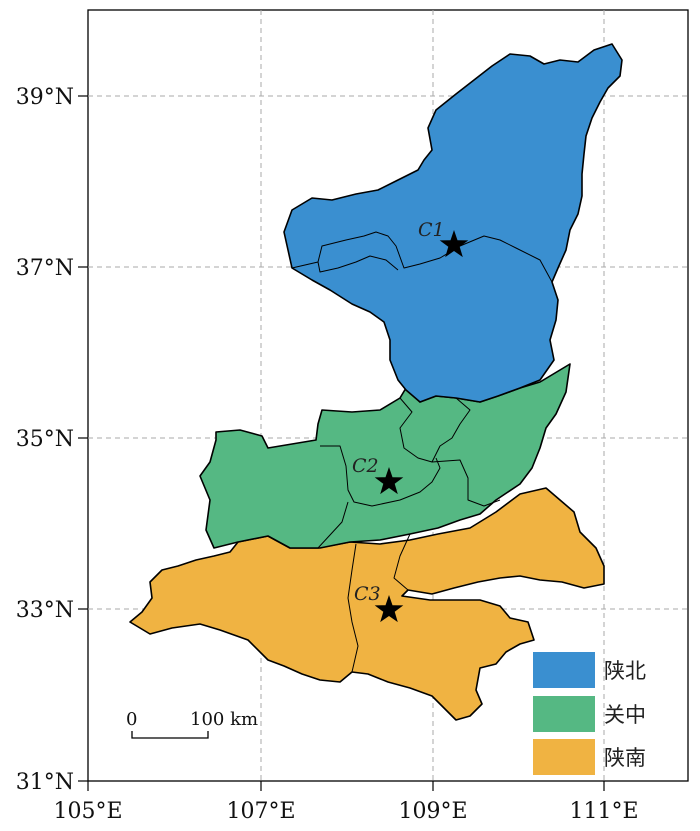 The height and width of the screenshot is (831, 700). I want to click on legend-label-south: 陕南, so click(625, 758).